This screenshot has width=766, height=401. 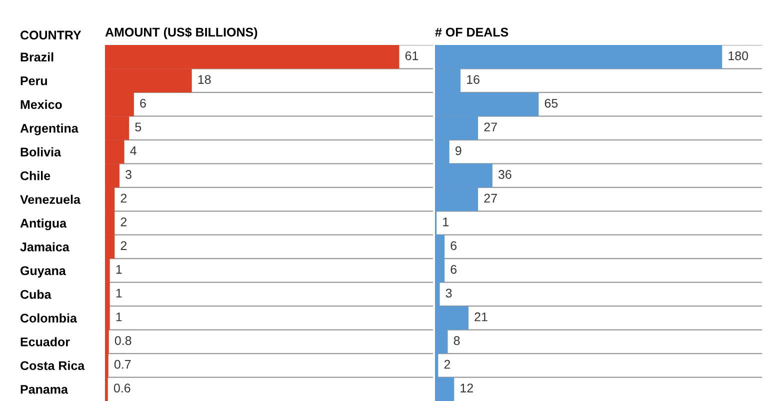 What do you see at coordinates (471, 32) in the screenshot?
I see `chart-title: # OF DEALS` at bounding box center [471, 32].